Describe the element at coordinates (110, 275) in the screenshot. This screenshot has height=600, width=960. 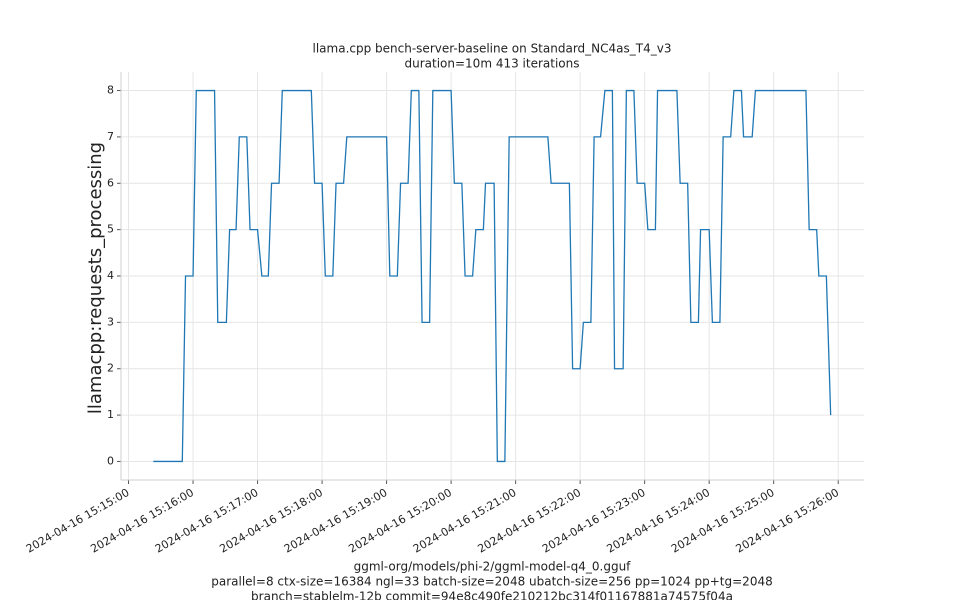
I see `y-tick-label: 4` at that location.